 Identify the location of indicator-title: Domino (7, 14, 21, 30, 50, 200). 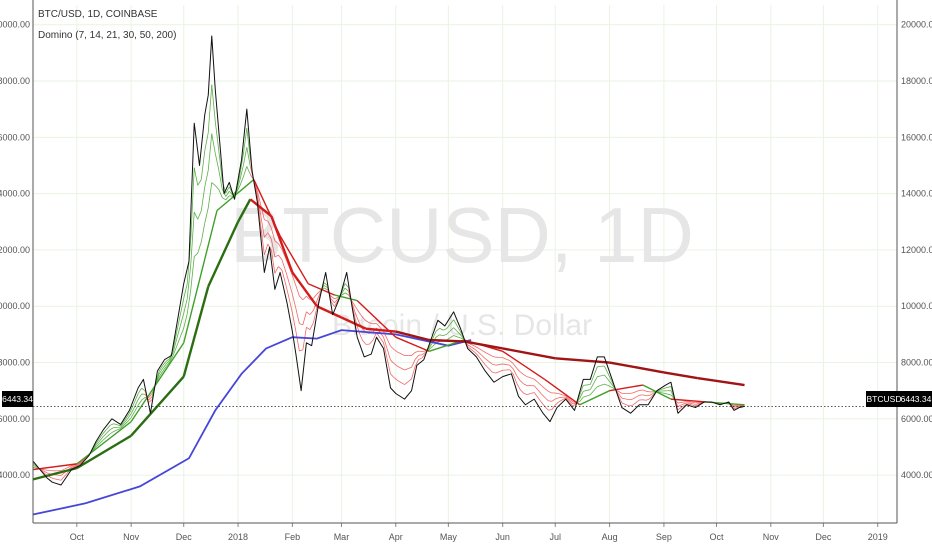
(107, 35).